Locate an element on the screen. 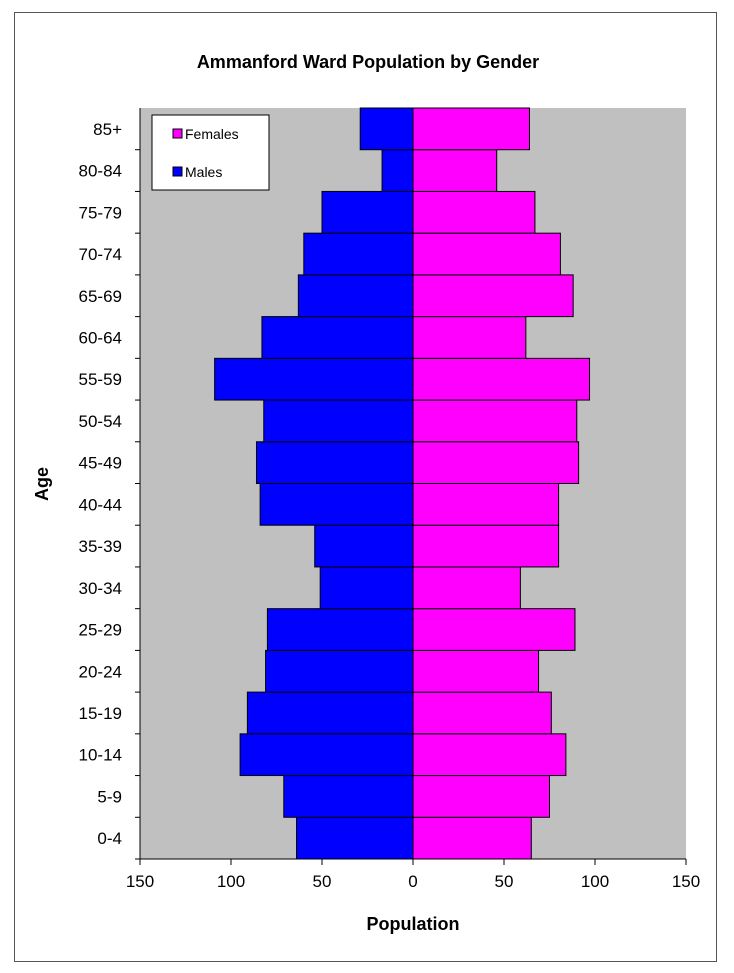  legend-swatch-males is located at coordinates (177, 171).